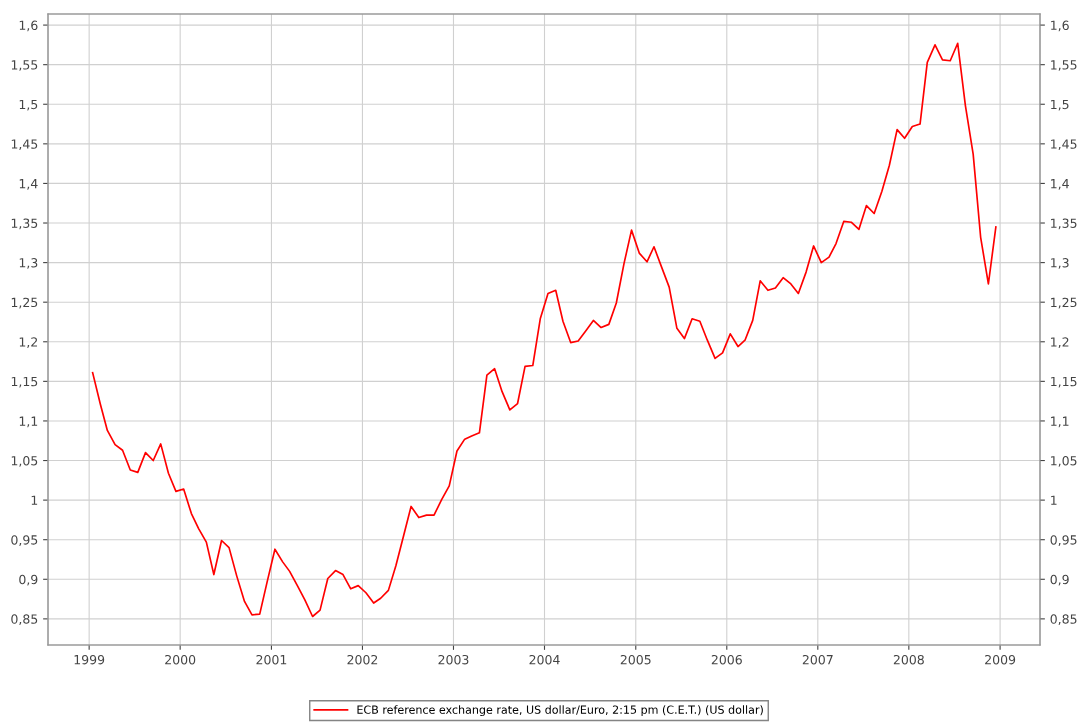 The image size is (1078, 726). What do you see at coordinates (34, 500) in the screenshot?
I see `y-tick-label: 1` at bounding box center [34, 500].